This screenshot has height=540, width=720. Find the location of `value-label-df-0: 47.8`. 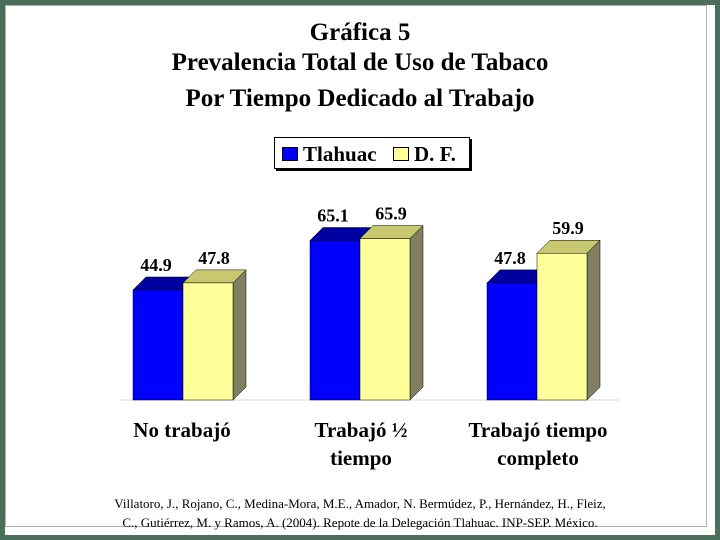

value-label-df-0: 47.8 is located at coordinates (214, 258).